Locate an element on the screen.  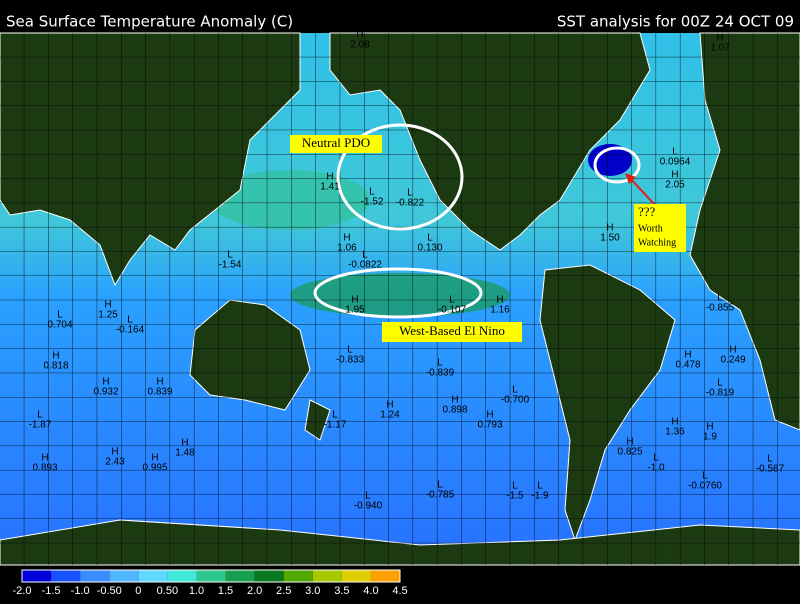
title: Sea Surface Temperature Anomaly (C) is located at coordinates (149, 22).